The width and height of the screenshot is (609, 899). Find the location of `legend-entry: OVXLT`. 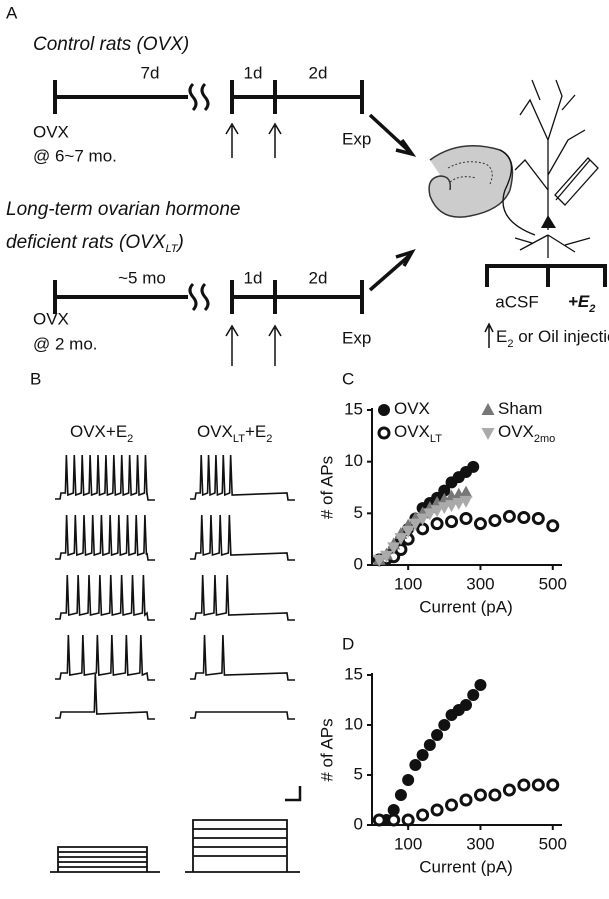

legend-entry: OVXLT is located at coordinates (418, 433).